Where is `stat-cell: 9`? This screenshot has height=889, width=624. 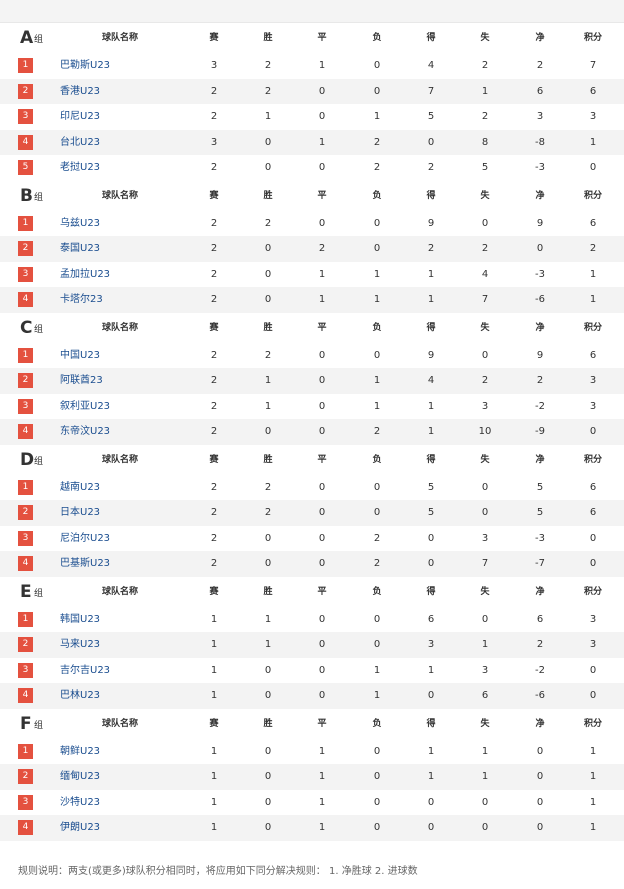 stat-cell: 9 is located at coordinates (540, 355).